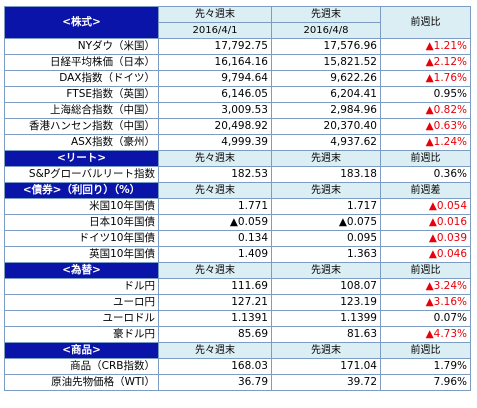  What do you see at coordinates (326, 366) in the screenshot?
I see `value-prev1: 171.04` at bounding box center [326, 366].